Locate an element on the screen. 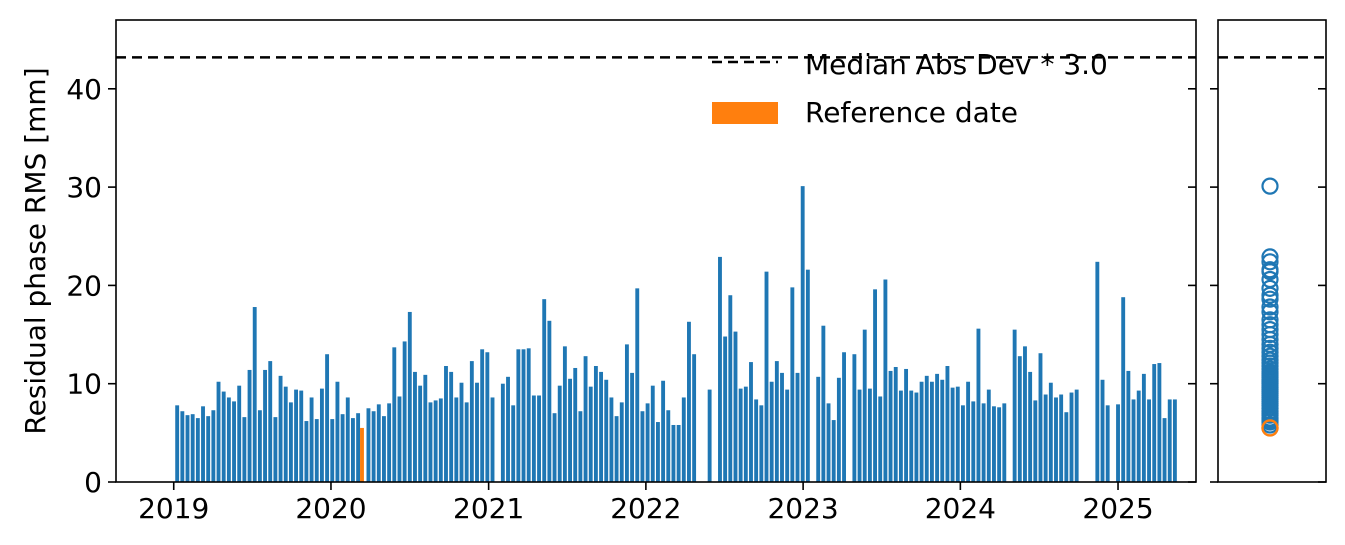  legend: Median Abs Dev * 3.0 Reference date is located at coordinates (910, 88).